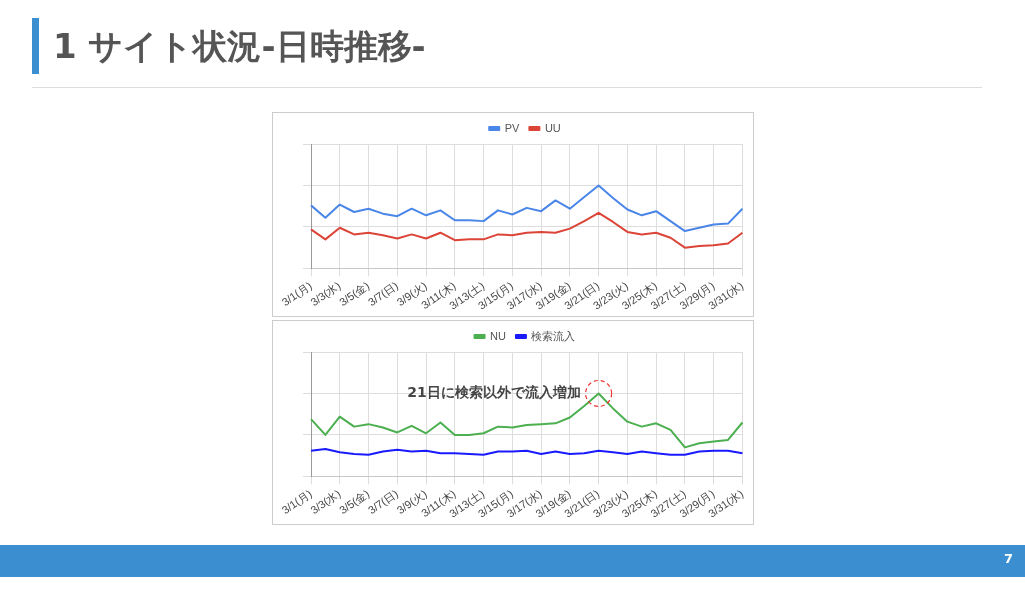 The width and height of the screenshot is (1025, 595). Describe the element at coordinates (229, 46) in the screenshot. I see `chart-title: 1 サイト状況-日時推移-` at that location.